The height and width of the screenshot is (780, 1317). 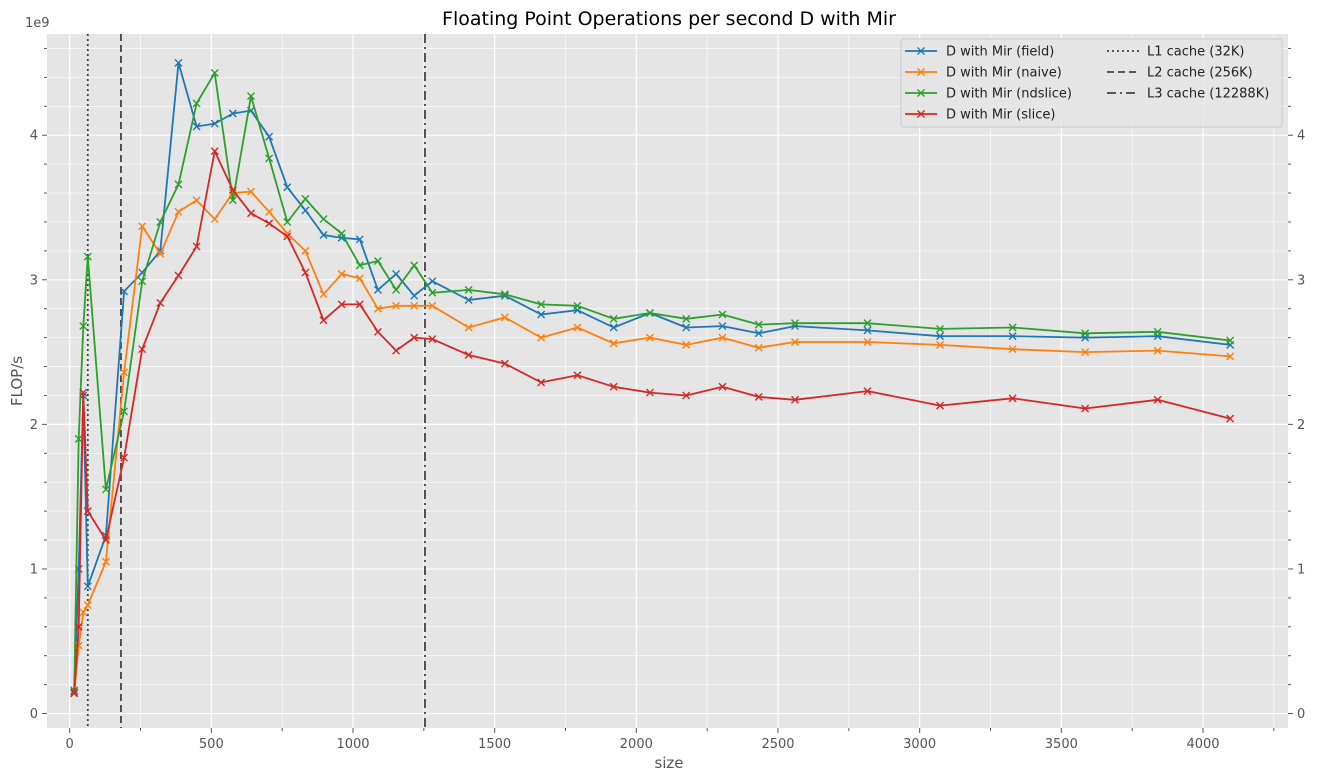 What do you see at coordinates (1061, 744) in the screenshot?
I see `x-tick-label: 3500` at bounding box center [1061, 744].